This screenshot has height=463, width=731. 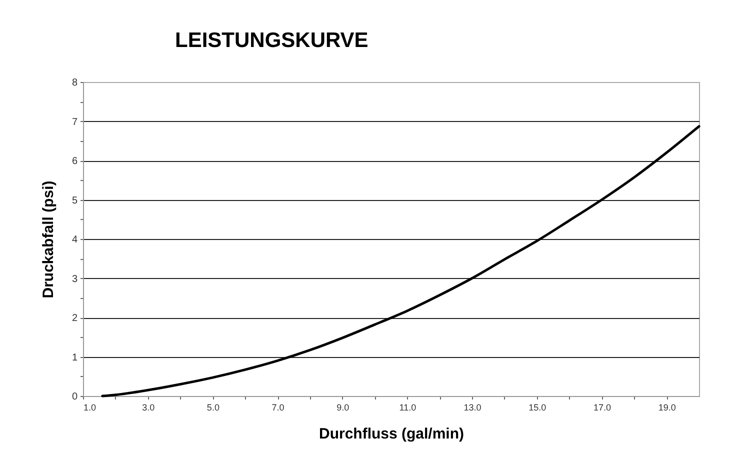 What do you see at coordinates (75, 279) in the screenshot?
I see `y-tick-label: 3` at bounding box center [75, 279].